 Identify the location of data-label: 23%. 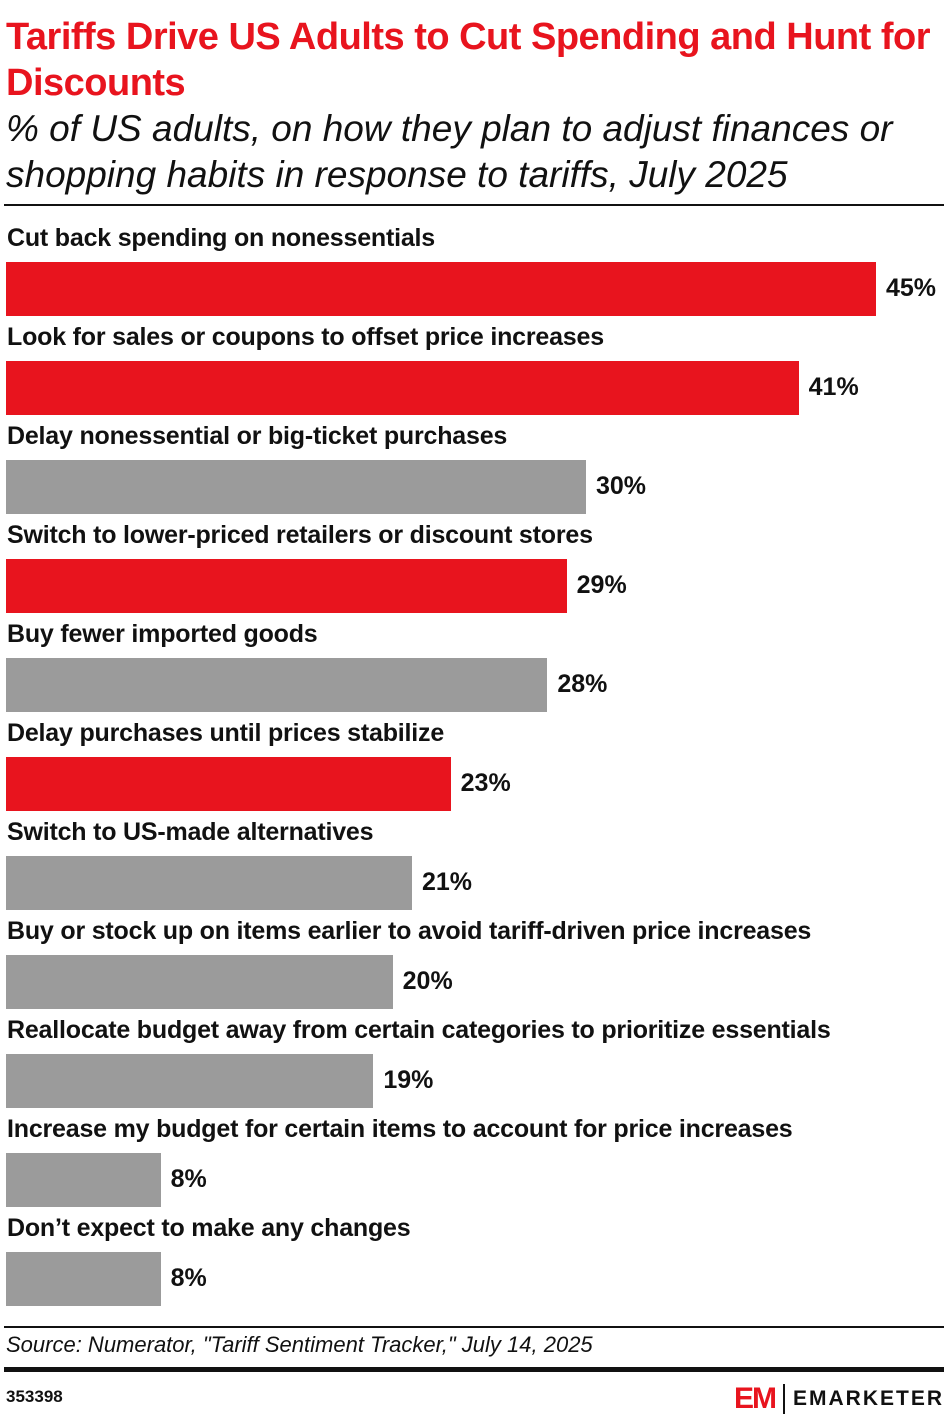
(485, 783).